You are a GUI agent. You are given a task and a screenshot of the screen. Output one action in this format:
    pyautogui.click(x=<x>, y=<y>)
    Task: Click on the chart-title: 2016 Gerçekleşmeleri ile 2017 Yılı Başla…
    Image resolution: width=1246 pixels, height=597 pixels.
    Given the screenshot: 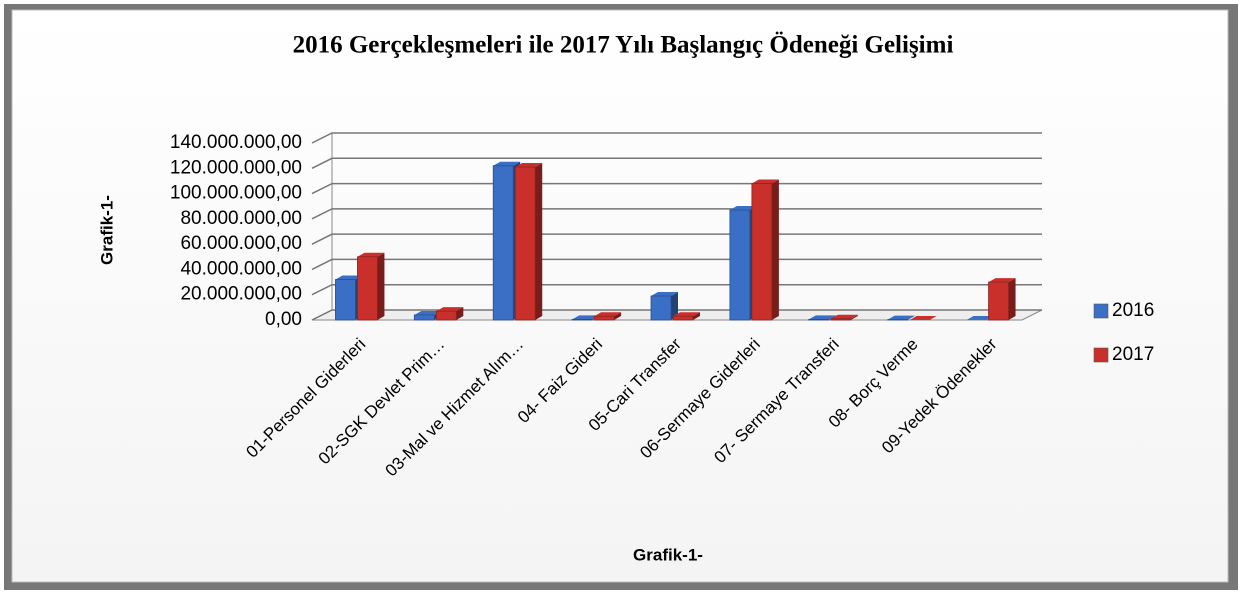 What is the action you would take?
    pyautogui.click(x=623, y=45)
    